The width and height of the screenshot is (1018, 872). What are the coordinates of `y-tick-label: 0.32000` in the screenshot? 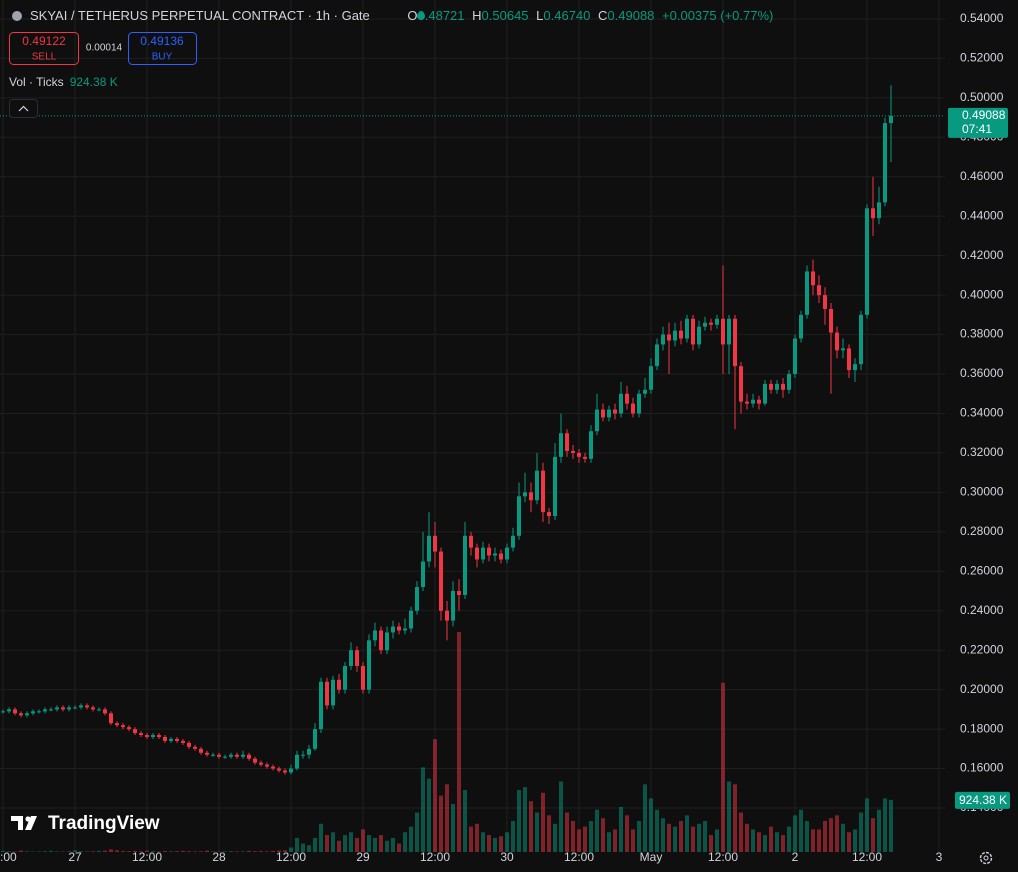 It's located at (982, 452).